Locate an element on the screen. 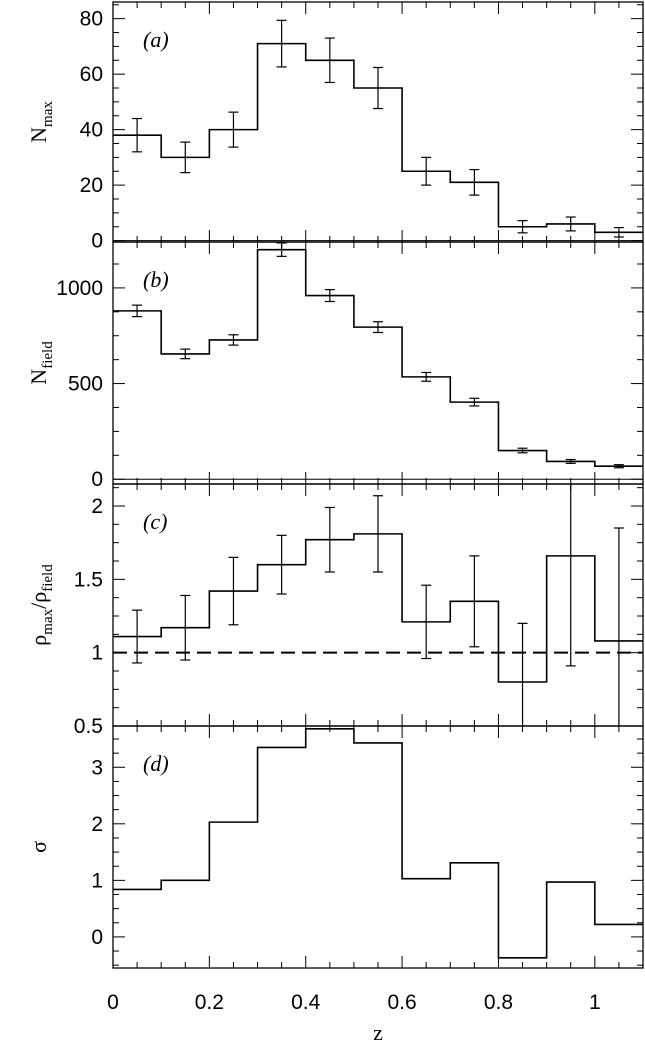 This screenshot has width=645, height=1047. panel-c-ylabel-part: field is located at coordinates (48, 578).